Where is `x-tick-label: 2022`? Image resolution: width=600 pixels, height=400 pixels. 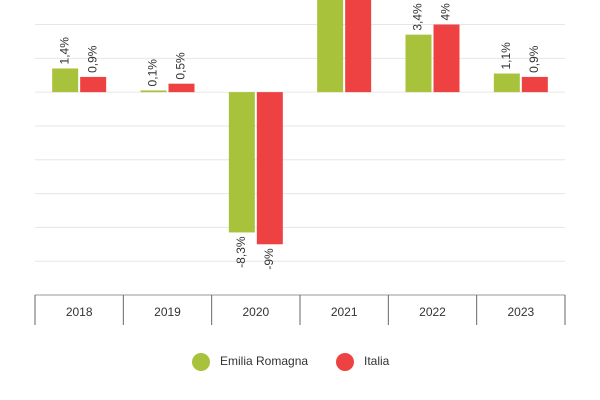 x-tick-label: 2022 is located at coordinates (432, 312).